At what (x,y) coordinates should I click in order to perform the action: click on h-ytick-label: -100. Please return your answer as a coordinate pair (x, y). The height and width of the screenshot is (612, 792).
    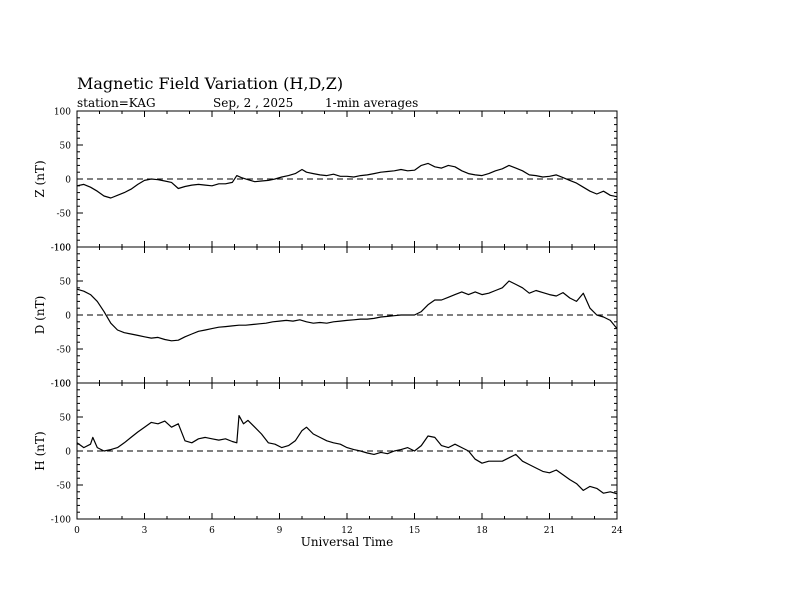
    Looking at the image, I should click on (61, 521).